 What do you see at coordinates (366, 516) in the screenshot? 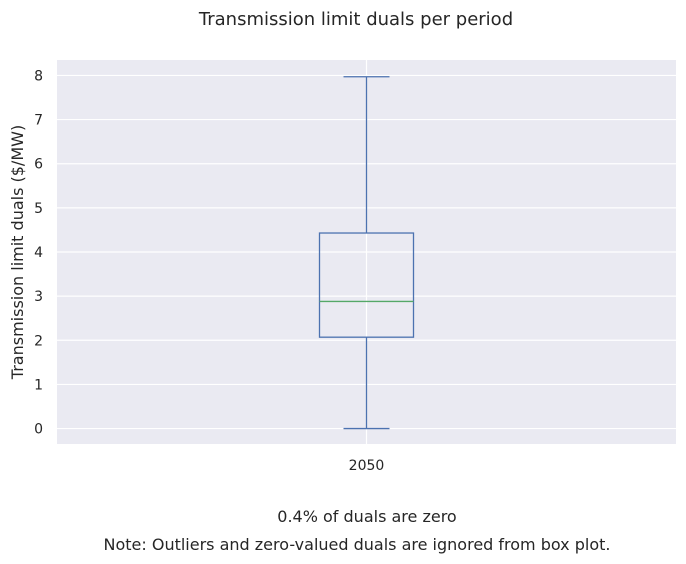
I see `zero-duals-note: 0.4% of duals are zero` at bounding box center [366, 516].